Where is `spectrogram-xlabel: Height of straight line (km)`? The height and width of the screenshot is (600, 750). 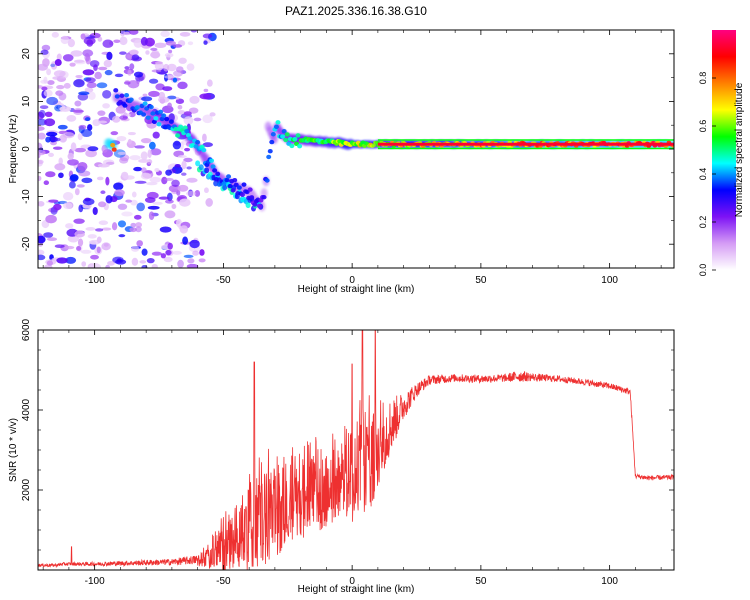
spectrogram-xlabel: Height of straight line (km) is located at coordinates (356, 289).